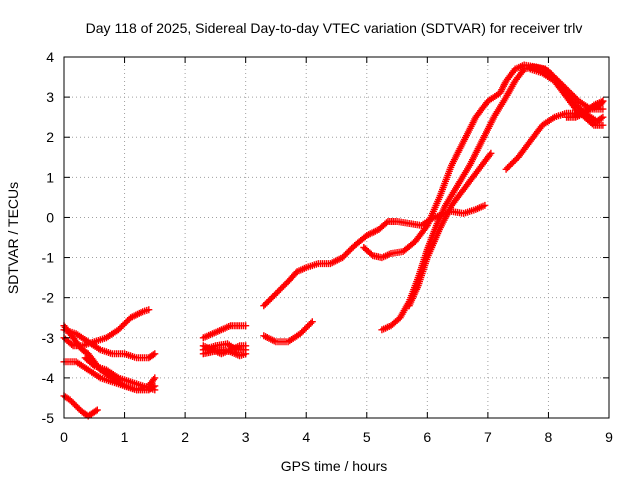 The height and width of the screenshot is (480, 640). I want to click on y-tick-label: 2, so click(50, 137).